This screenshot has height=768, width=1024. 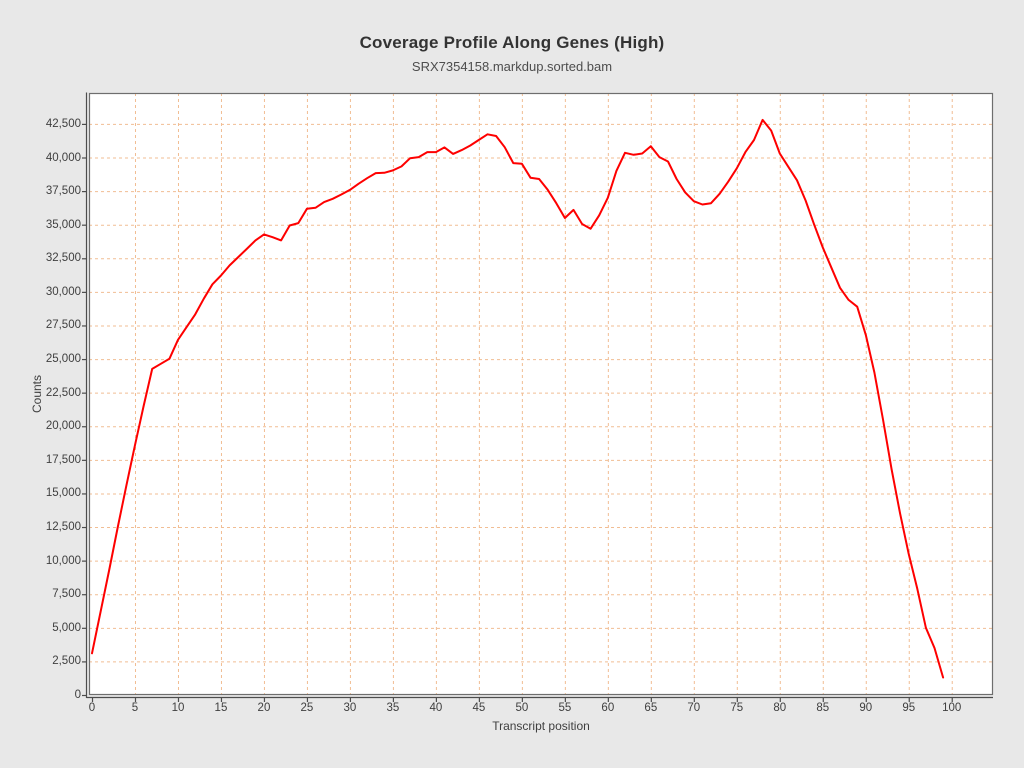 What do you see at coordinates (66, 594) in the screenshot?
I see `y-tick-label: 7,500` at bounding box center [66, 594].